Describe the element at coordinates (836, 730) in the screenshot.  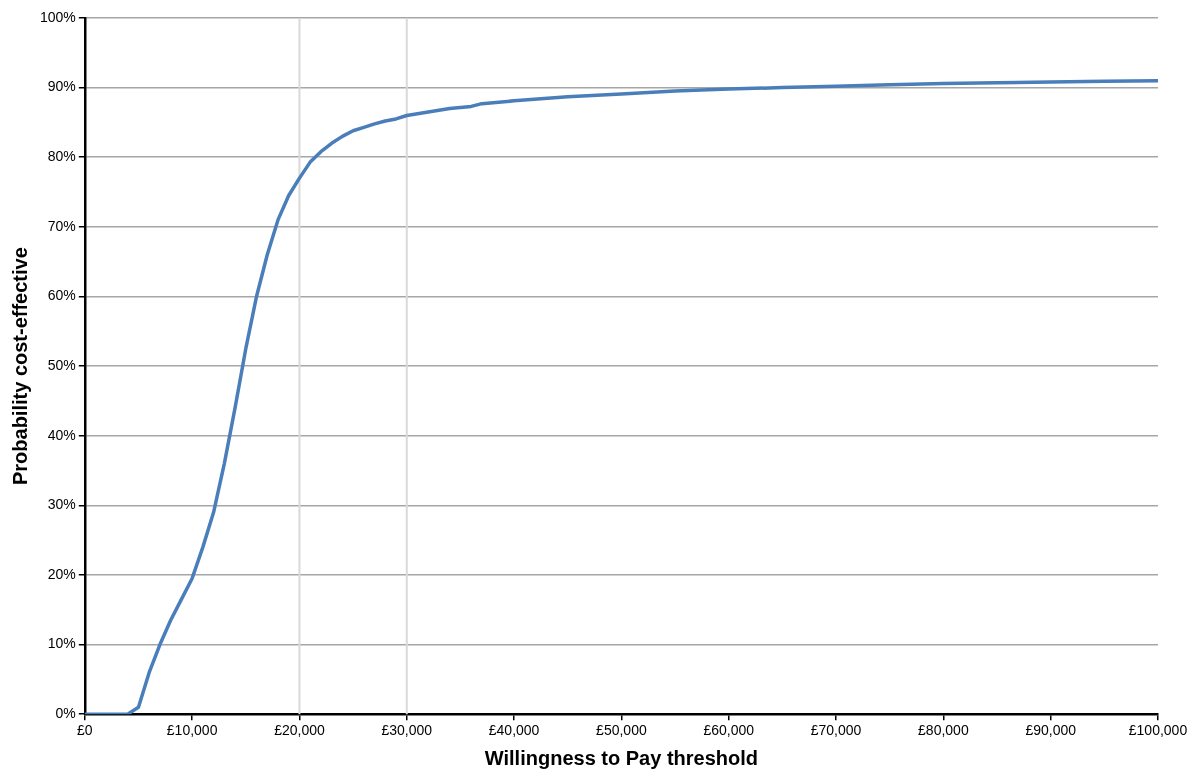
I see `x-tick-label: £70,000` at that location.